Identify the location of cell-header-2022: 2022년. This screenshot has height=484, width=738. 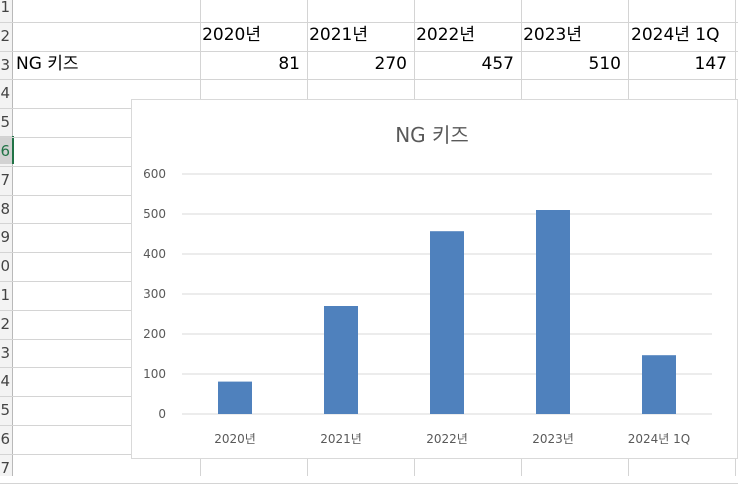
(445, 35).